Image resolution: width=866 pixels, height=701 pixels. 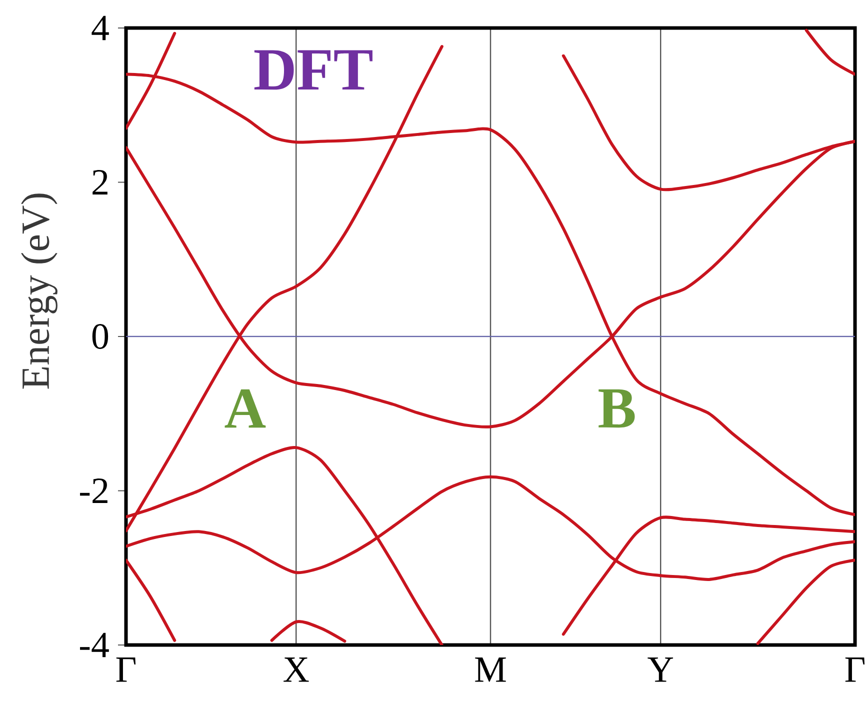 What do you see at coordinates (94, 490) in the screenshot?
I see `y-tick-label: -2` at bounding box center [94, 490].